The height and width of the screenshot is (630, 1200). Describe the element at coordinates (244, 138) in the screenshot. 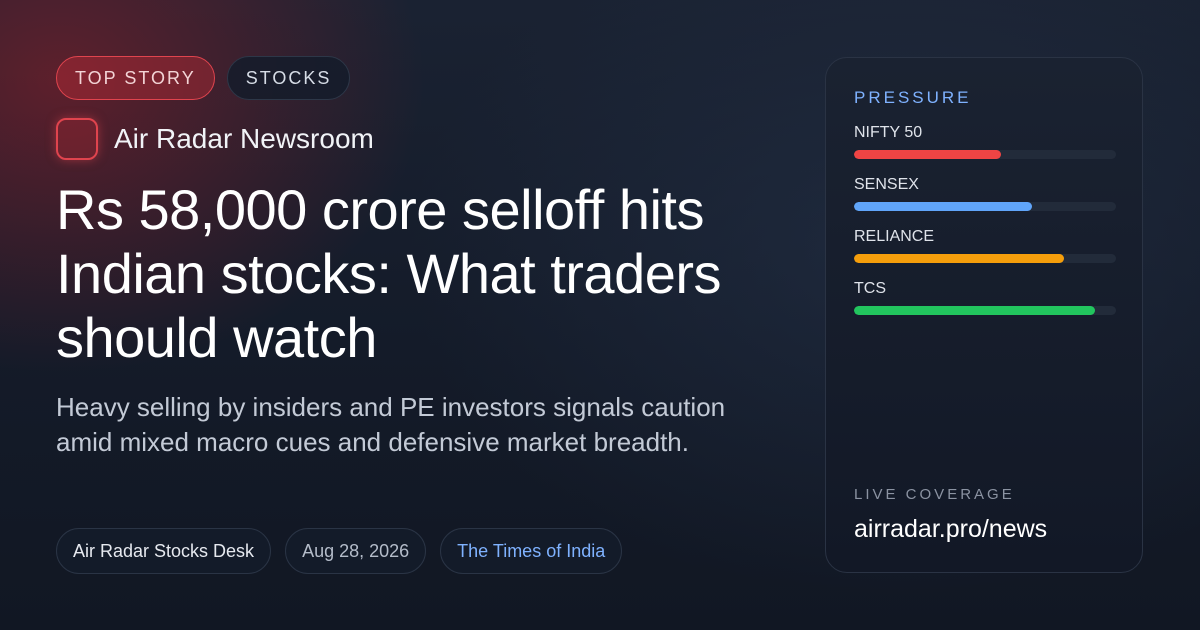

I see `brand-name: Air Radar Newsroom` at that location.